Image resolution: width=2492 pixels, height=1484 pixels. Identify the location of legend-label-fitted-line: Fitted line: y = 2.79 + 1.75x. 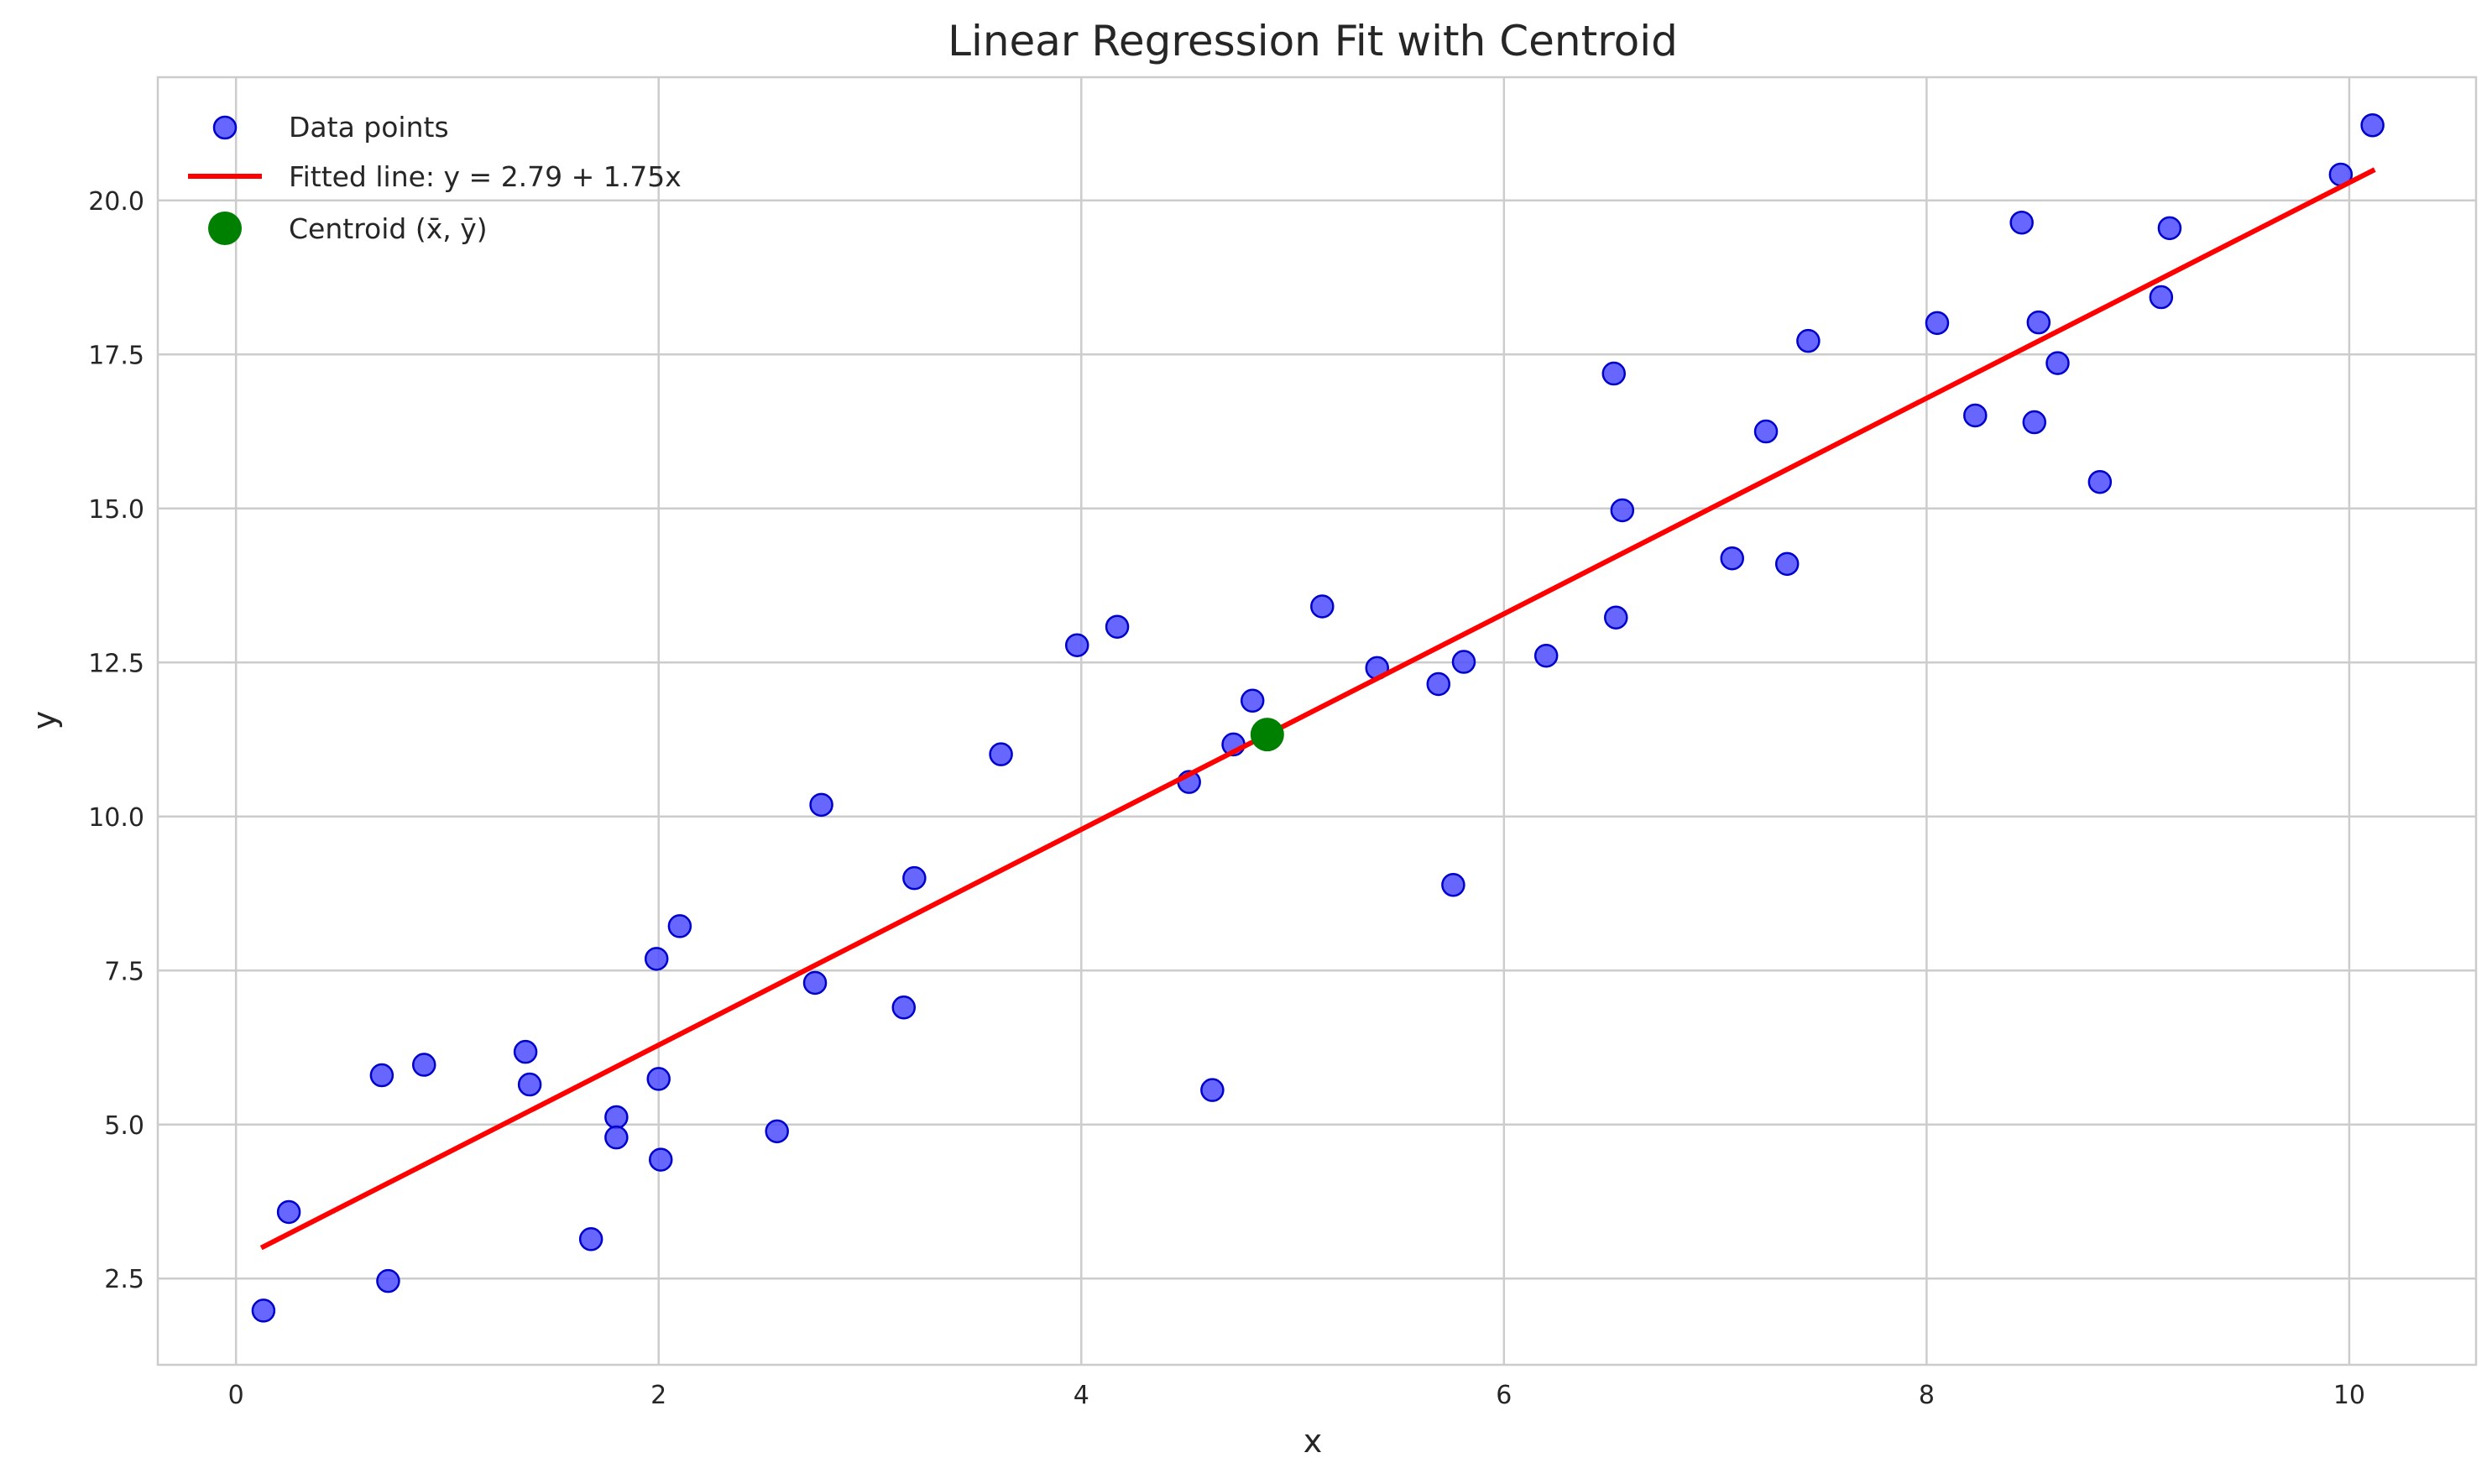
(485, 176).